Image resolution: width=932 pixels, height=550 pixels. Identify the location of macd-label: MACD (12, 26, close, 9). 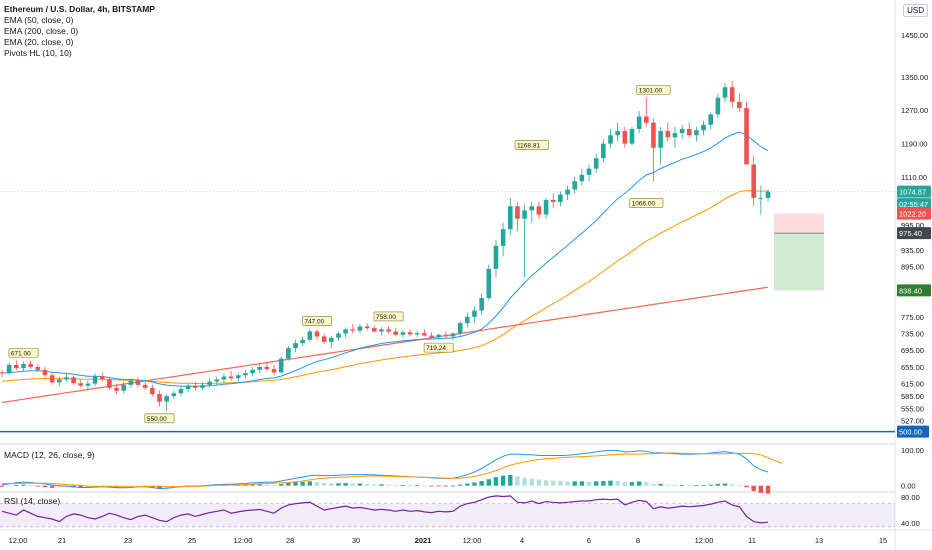
(49, 455).